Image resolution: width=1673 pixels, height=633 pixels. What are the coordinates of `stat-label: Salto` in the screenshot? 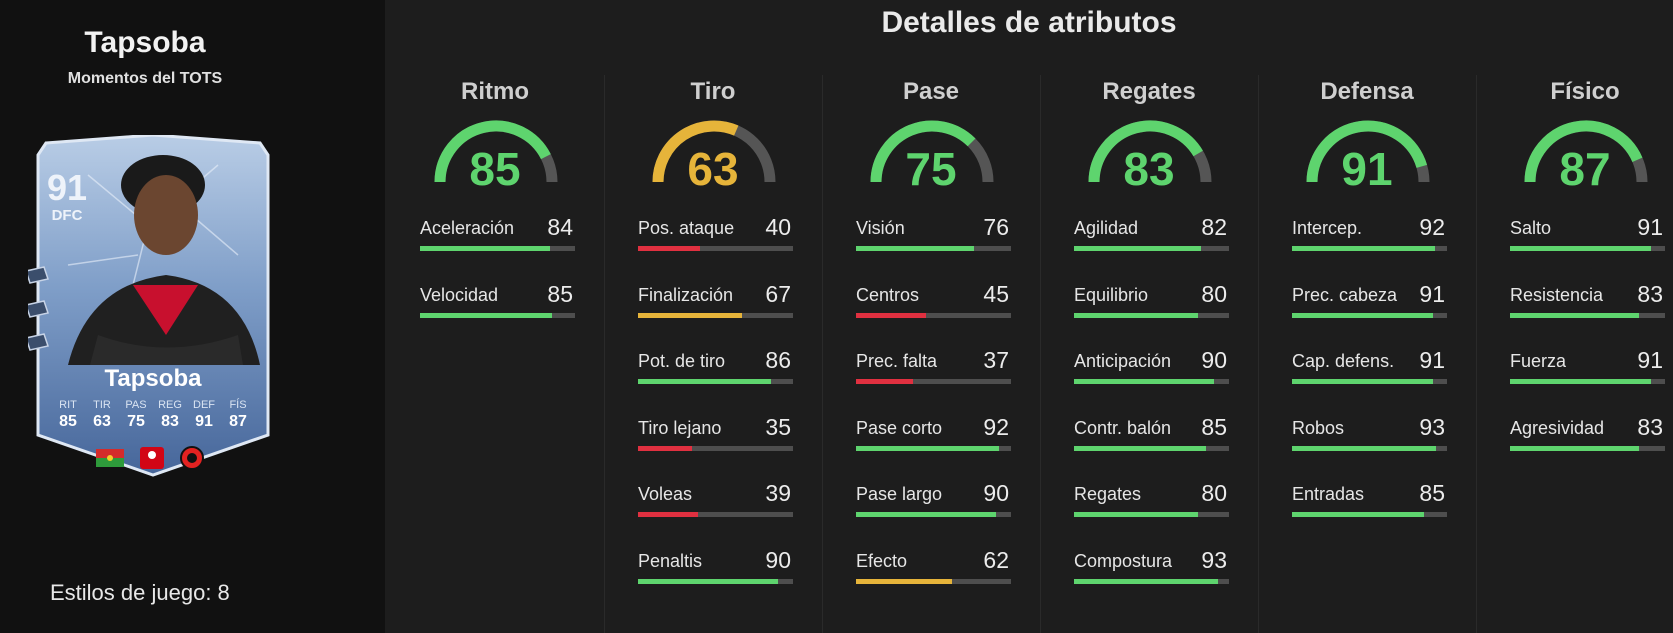 It's located at (1531, 228).